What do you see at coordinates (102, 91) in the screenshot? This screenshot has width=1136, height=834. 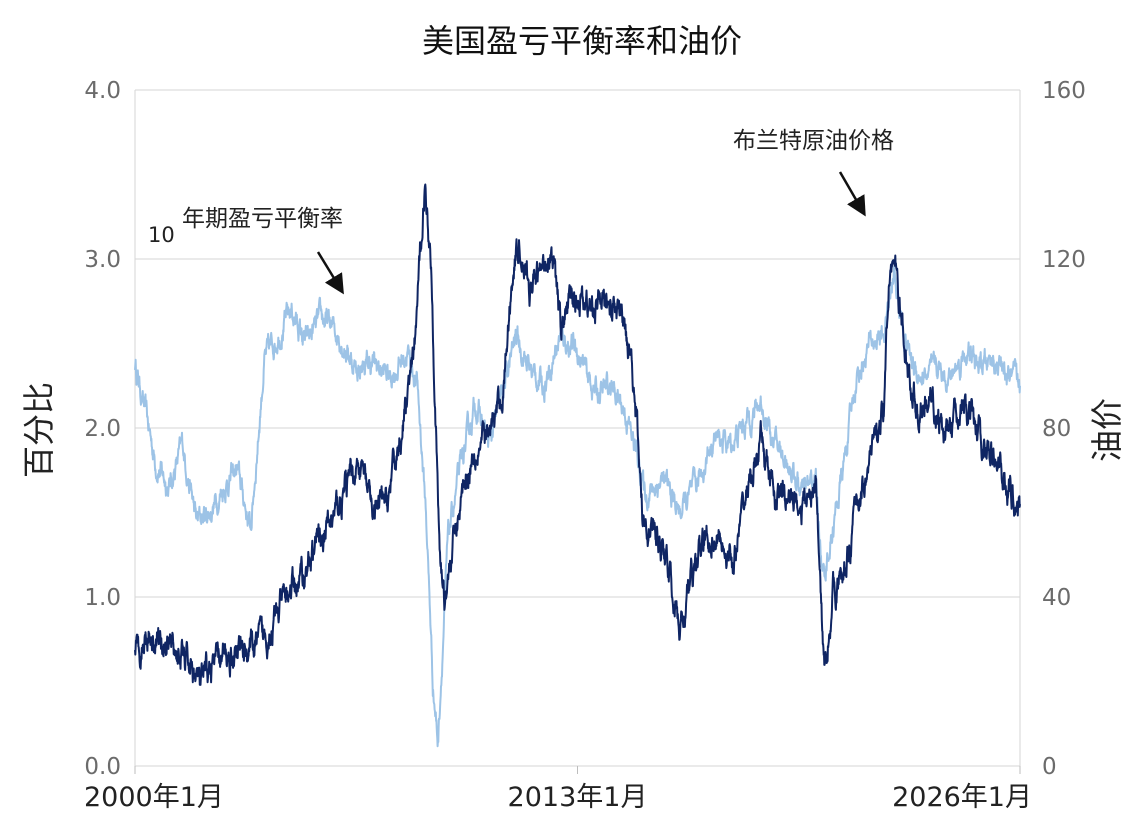 I see `y-left-tick-label: 4.0` at bounding box center [102, 91].